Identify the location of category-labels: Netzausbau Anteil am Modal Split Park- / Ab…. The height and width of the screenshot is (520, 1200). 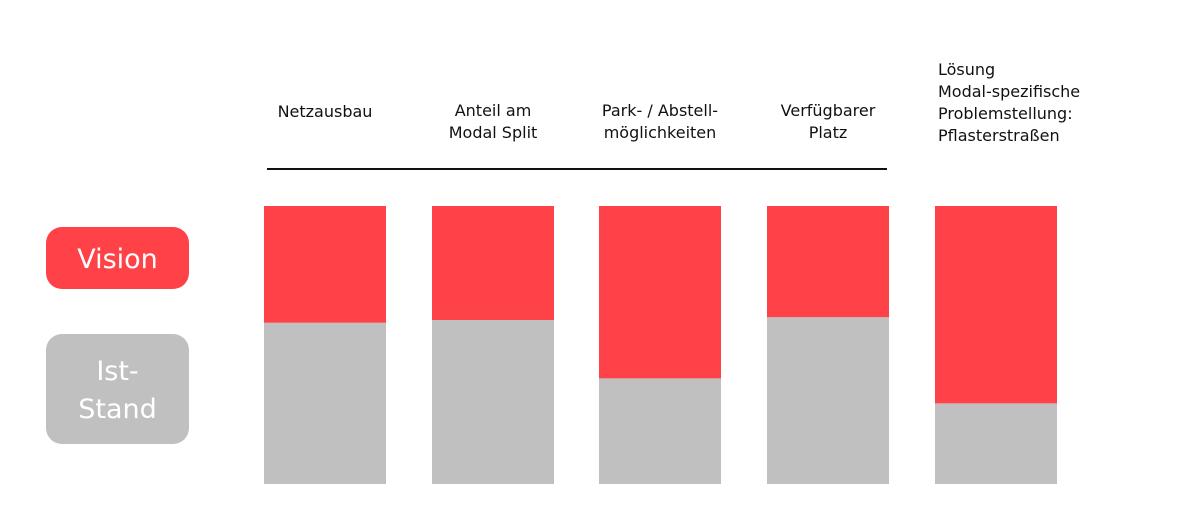
(679, 102).